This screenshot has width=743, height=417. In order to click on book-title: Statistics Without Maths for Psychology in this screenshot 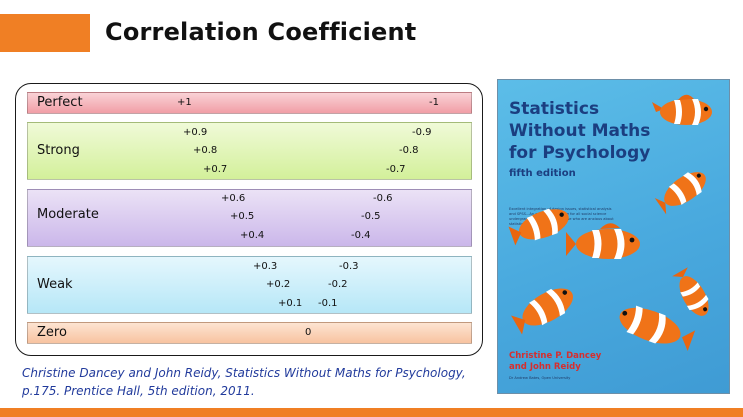, I will do `click(580, 131)`.